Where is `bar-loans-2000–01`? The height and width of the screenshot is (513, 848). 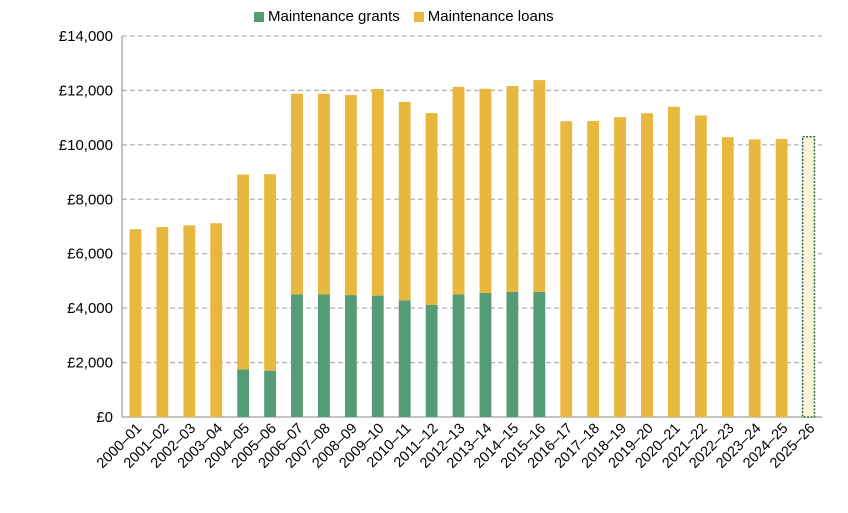 bar-loans-2000–01 is located at coordinates (135, 323).